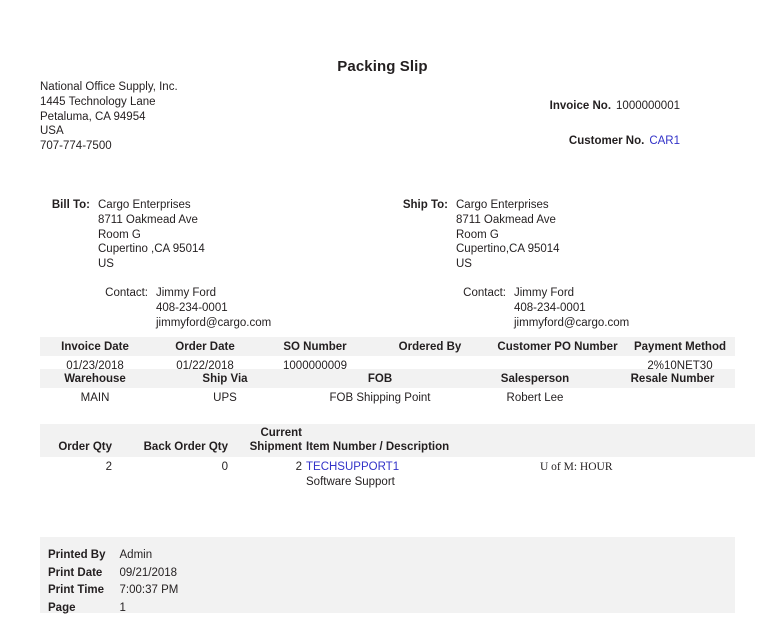 This screenshot has width=765, height=617. I want to click on page-value: 1, so click(122, 607).